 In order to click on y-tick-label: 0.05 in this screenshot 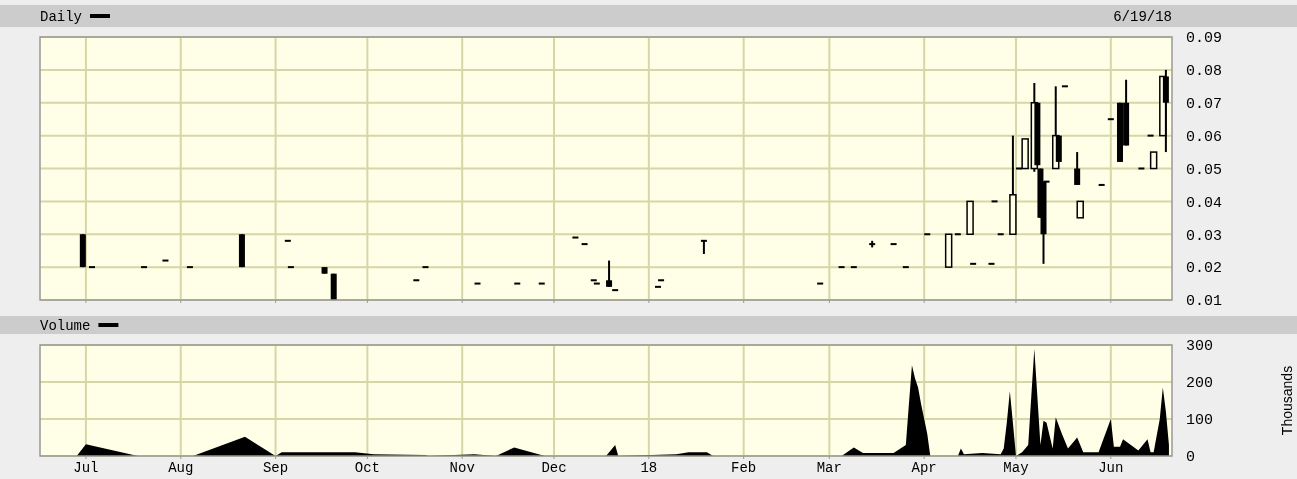, I will do `click(1204, 170)`.